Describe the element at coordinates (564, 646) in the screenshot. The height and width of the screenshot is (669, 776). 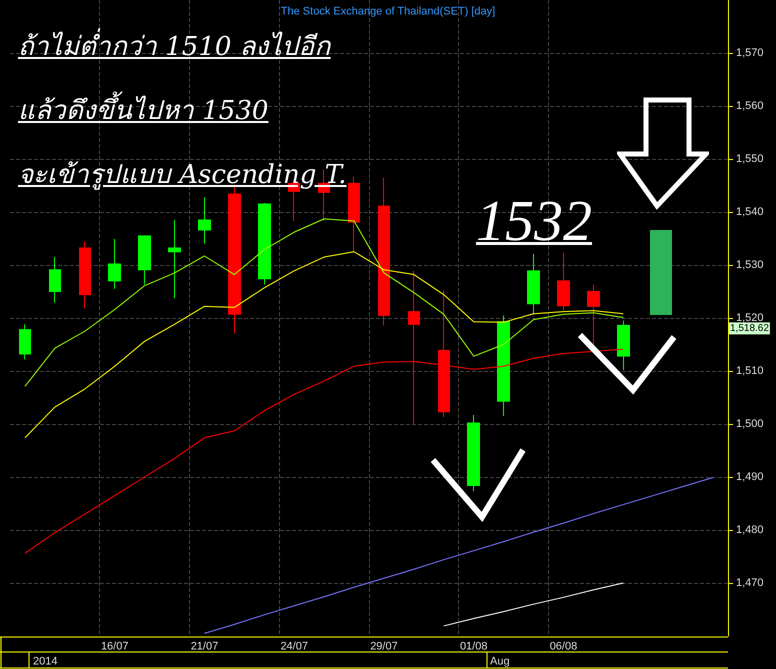
I see `x-tick-label: 06/08` at that location.